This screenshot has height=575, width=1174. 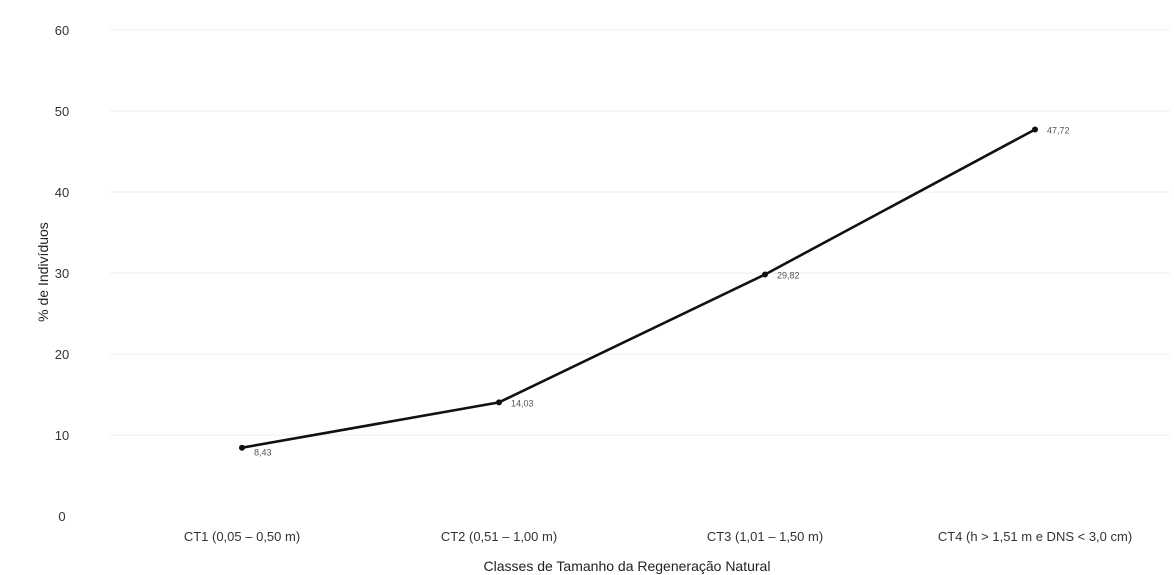 What do you see at coordinates (788, 275) in the screenshot?
I see `data-label: 29,82` at bounding box center [788, 275].